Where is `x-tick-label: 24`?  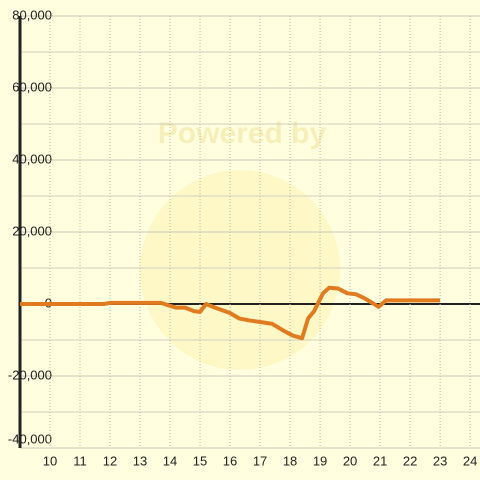
x-tick-label: 24 is located at coordinates (470, 460).